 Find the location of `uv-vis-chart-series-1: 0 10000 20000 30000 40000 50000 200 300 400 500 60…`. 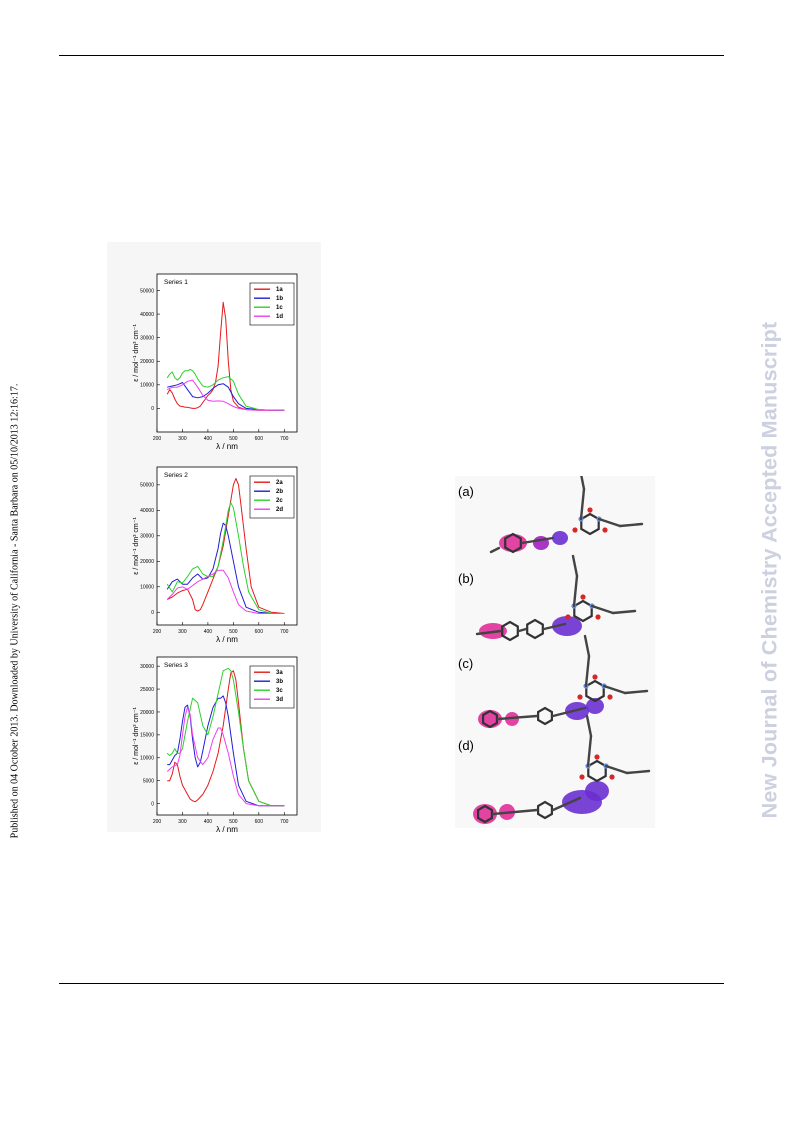

uv-vis-chart-series-1: 0 10000 20000 30000 40000 50000 200 300 400 500 60… is located at coordinates (215, 362).